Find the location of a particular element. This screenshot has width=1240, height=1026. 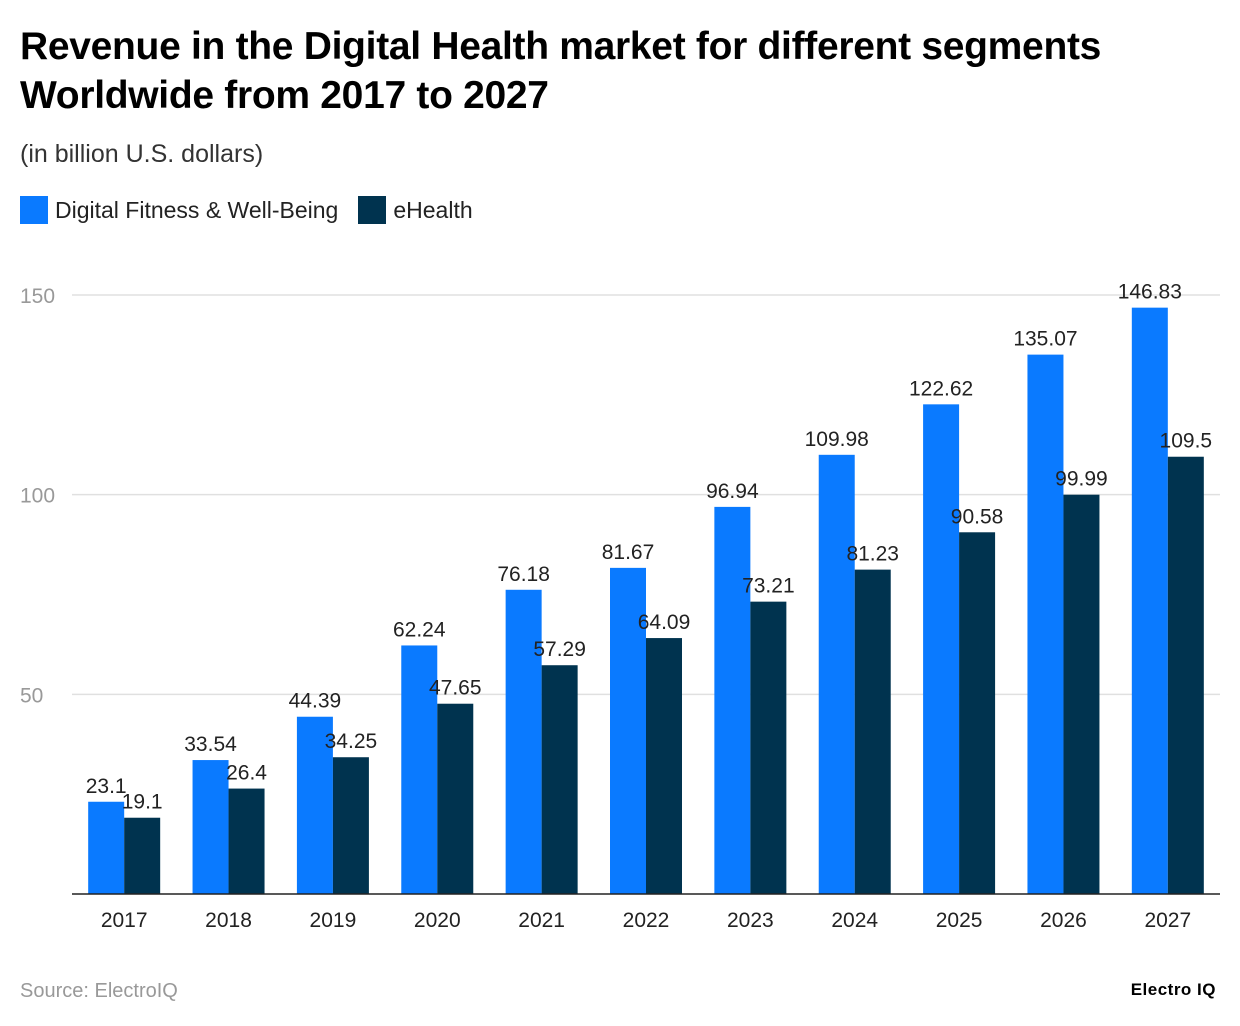

chart-subtitle: (in billion U.S. dollars) is located at coordinates (142, 154).